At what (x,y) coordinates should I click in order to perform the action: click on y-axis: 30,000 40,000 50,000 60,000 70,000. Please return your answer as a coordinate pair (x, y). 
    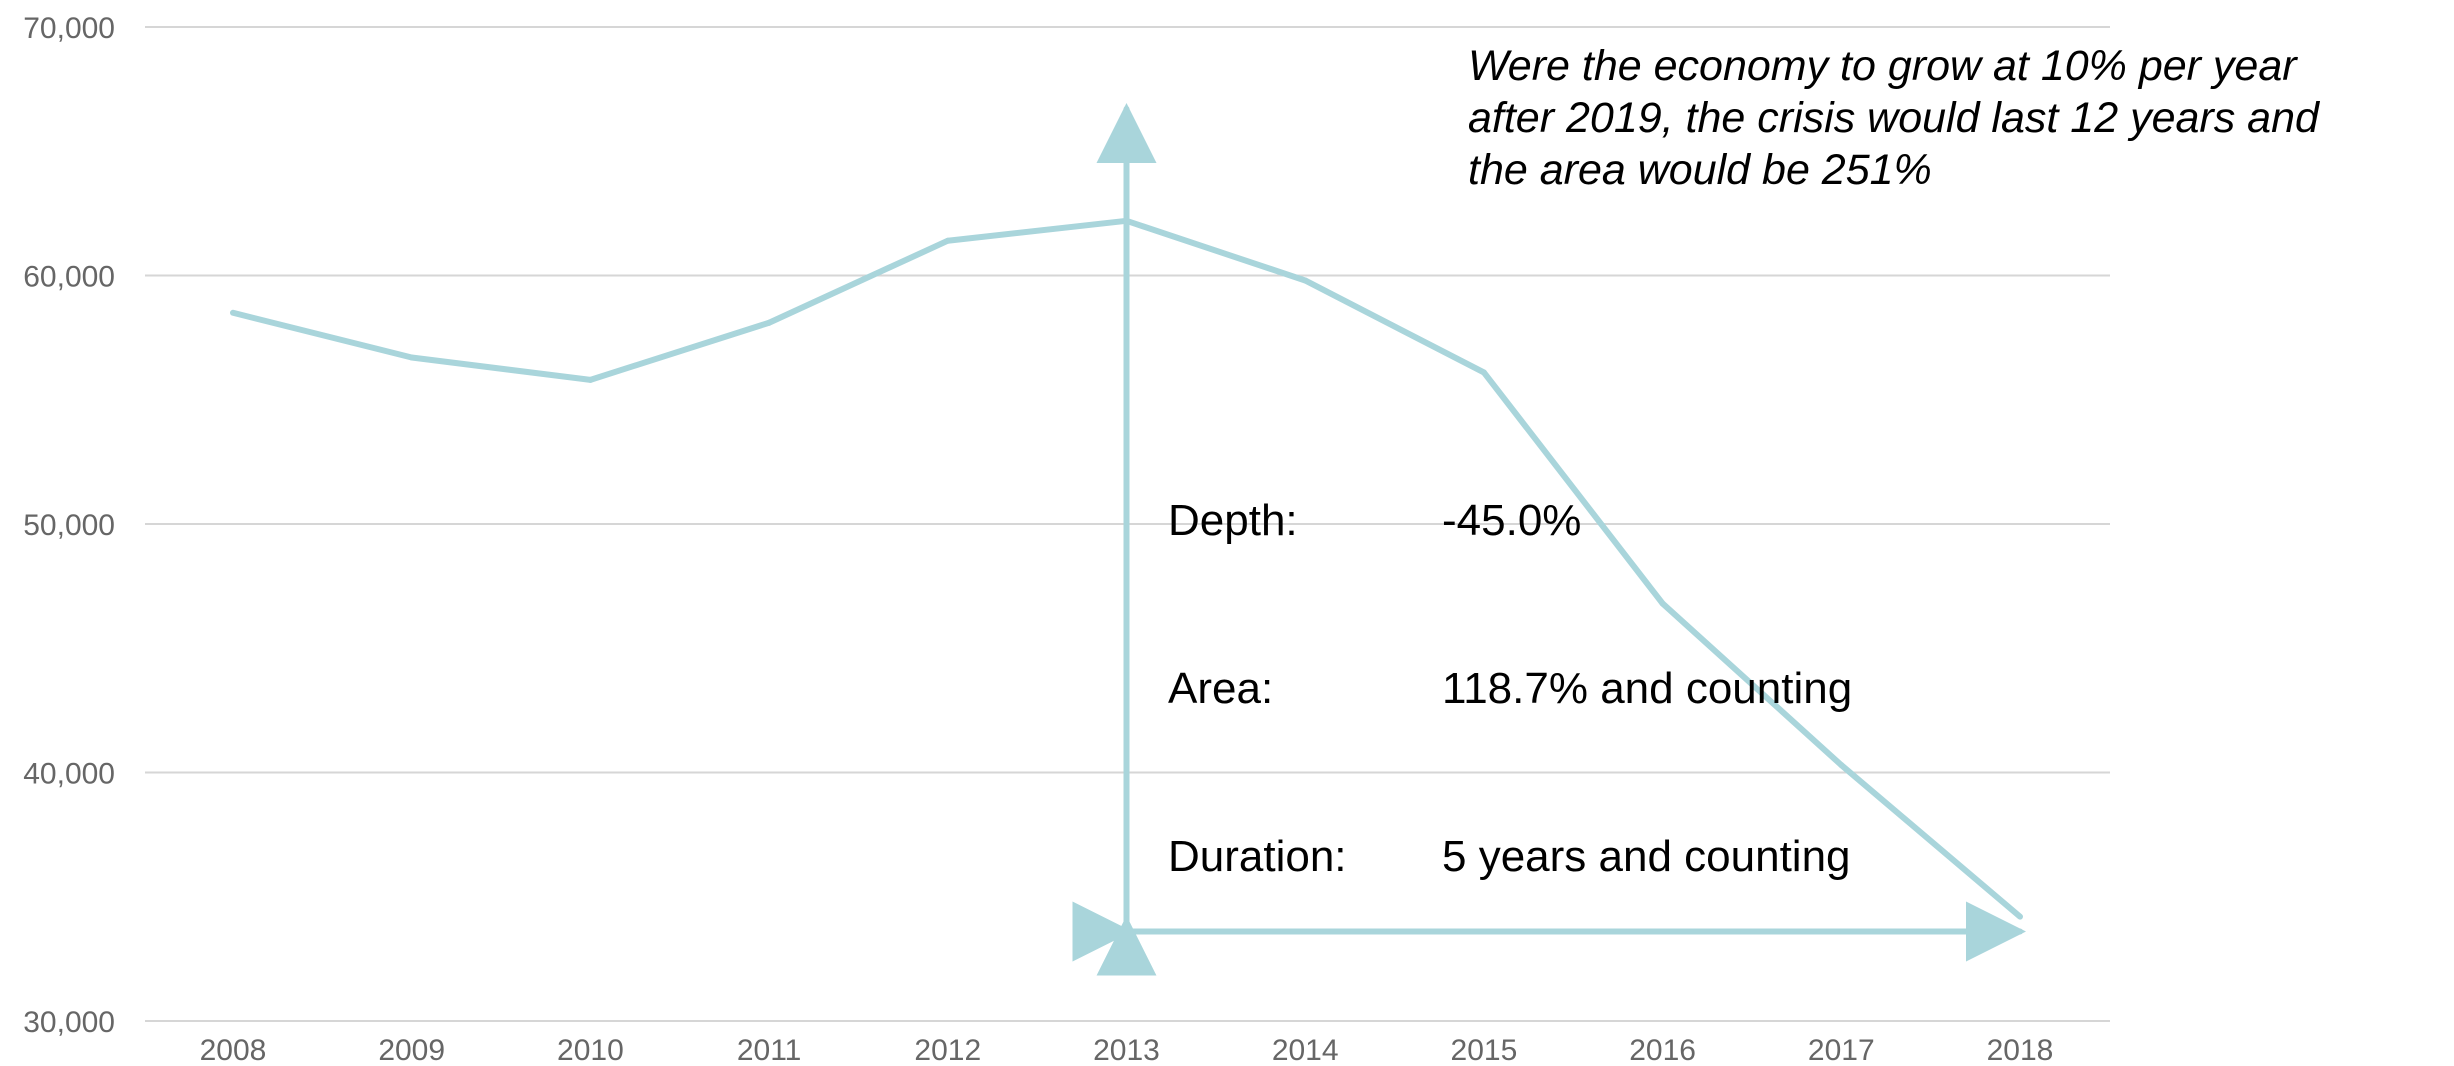
    Looking at the image, I should click on (69, 525).